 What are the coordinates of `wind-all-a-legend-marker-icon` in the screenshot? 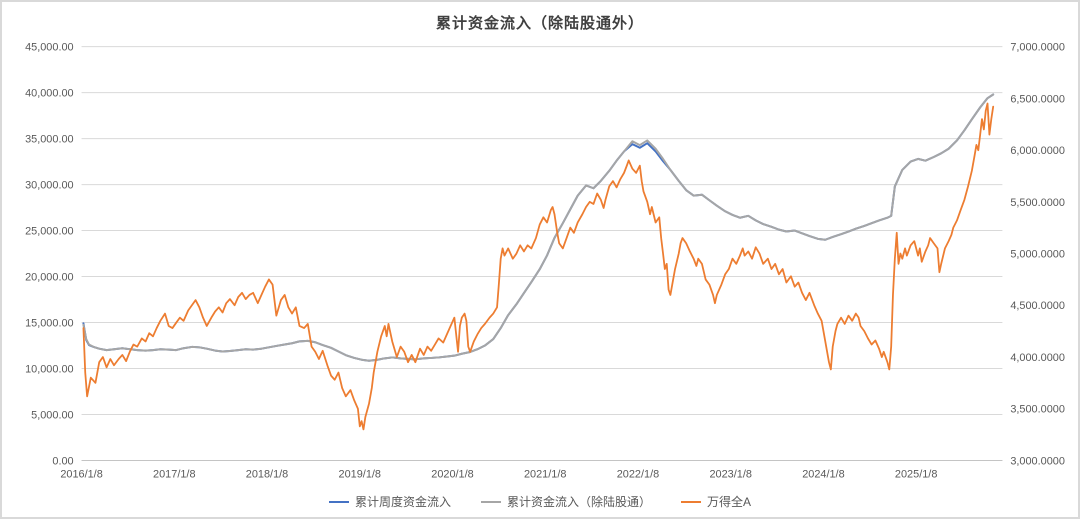 It's located at (691, 501).